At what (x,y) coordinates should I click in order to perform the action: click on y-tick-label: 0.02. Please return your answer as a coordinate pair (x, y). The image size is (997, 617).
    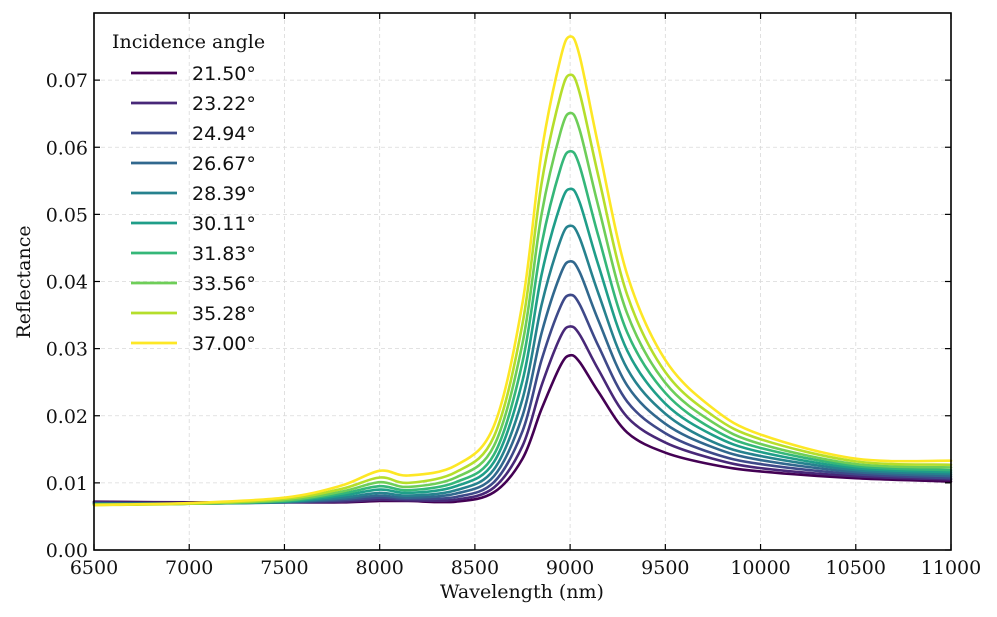
    Looking at the image, I should click on (67, 417).